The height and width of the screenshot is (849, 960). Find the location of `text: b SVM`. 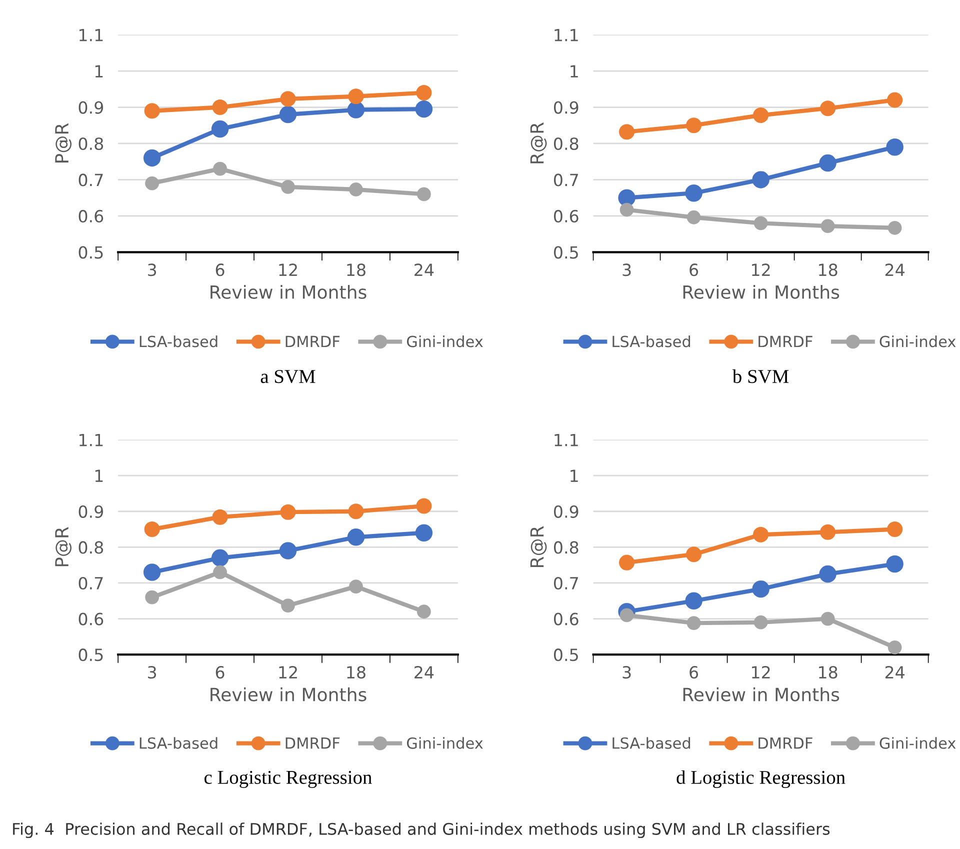

text: b SVM is located at coordinates (760, 376).